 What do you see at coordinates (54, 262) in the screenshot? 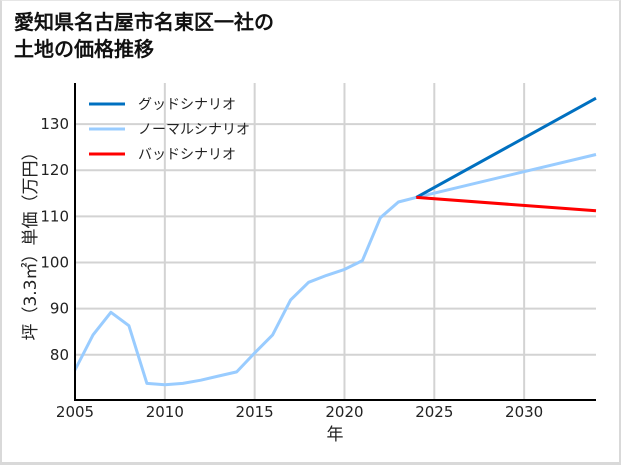
I see `y-tick-label: 100` at bounding box center [54, 262].